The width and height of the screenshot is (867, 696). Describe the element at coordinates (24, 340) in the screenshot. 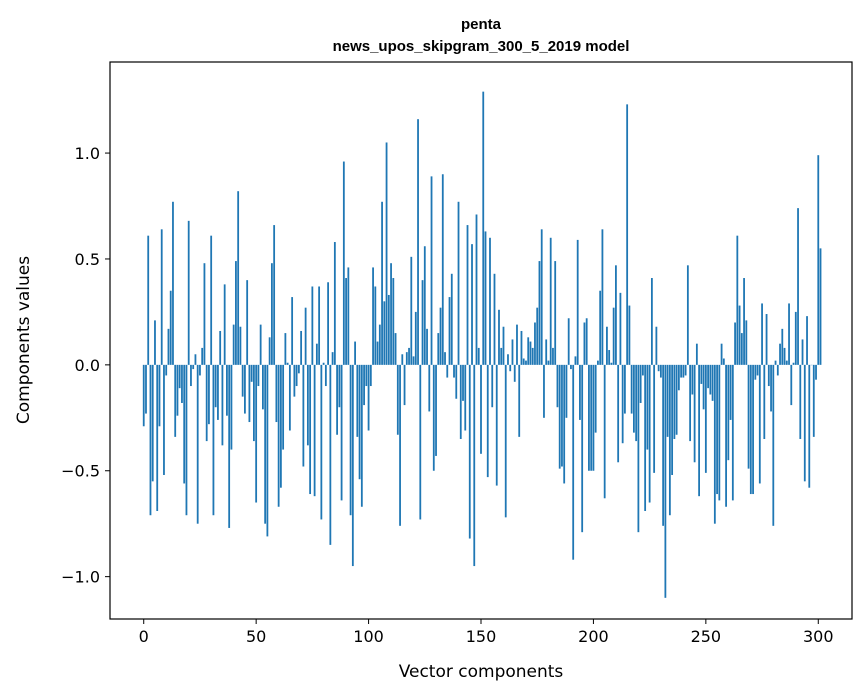

I see `y-axis-label: Components values` at that location.